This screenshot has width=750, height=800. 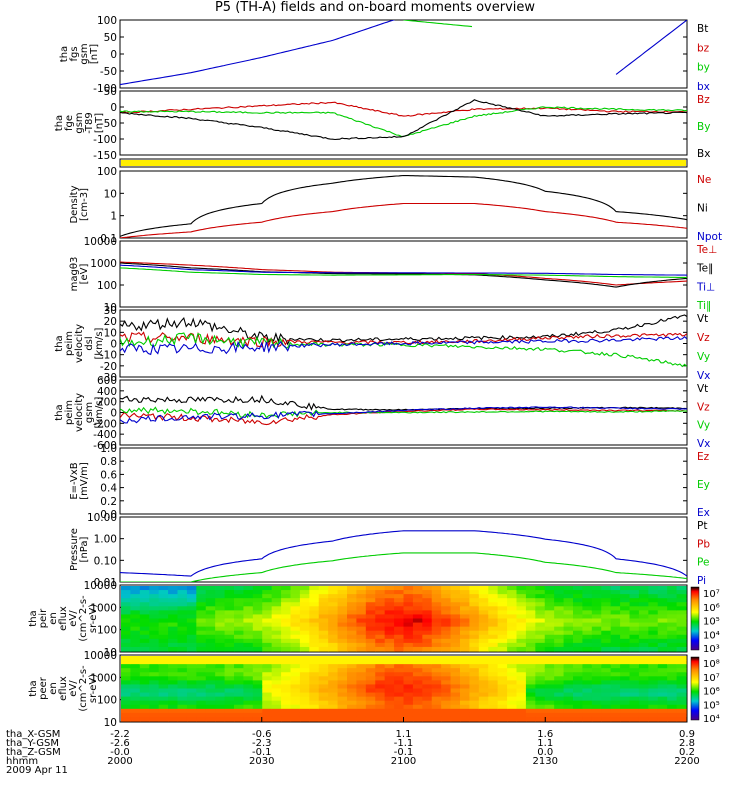 What do you see at coordinates (703, 444) in the screenshot?
I see `legend-entry: Vx` at bounding box center [703, 444].